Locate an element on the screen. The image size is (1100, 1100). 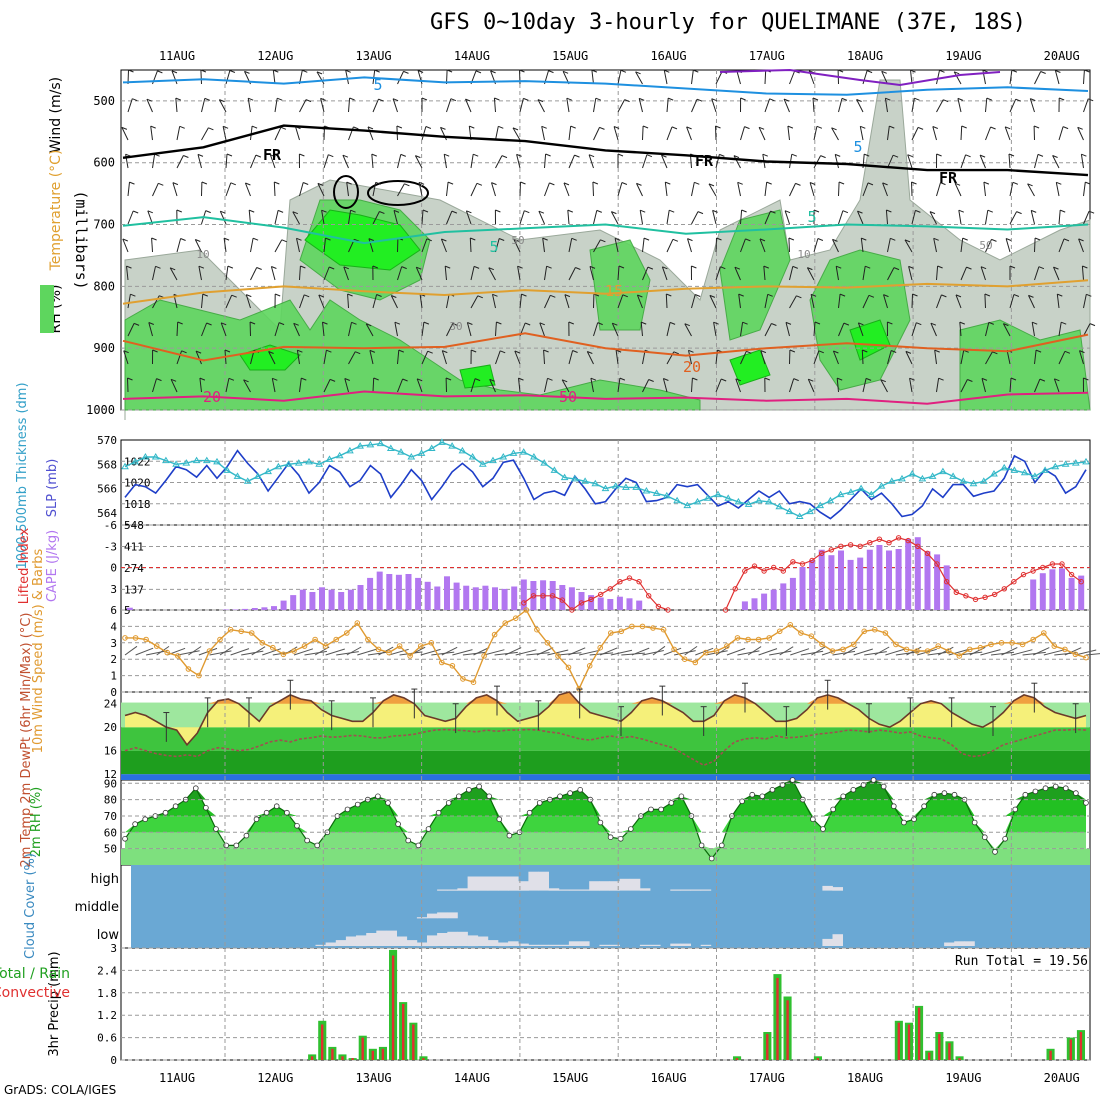
contour-label: FR is located at coordinates (948, 178).